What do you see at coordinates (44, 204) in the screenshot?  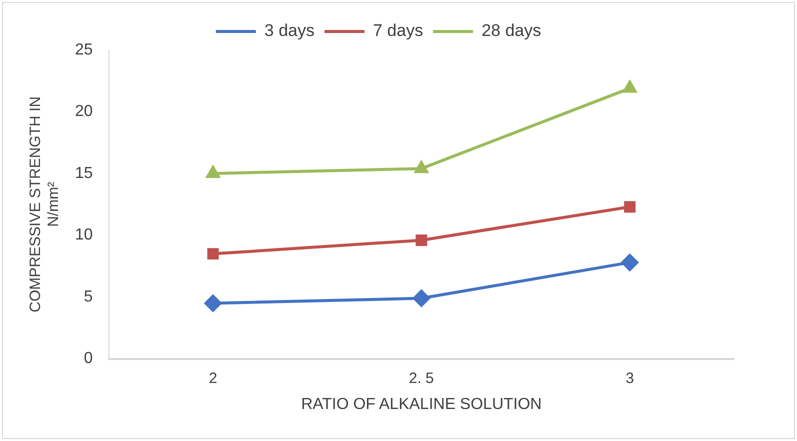 I see `y-axis-title: COMPRESSIVE STRENGTH IN N/mm²` at bounding box center [44, 204].